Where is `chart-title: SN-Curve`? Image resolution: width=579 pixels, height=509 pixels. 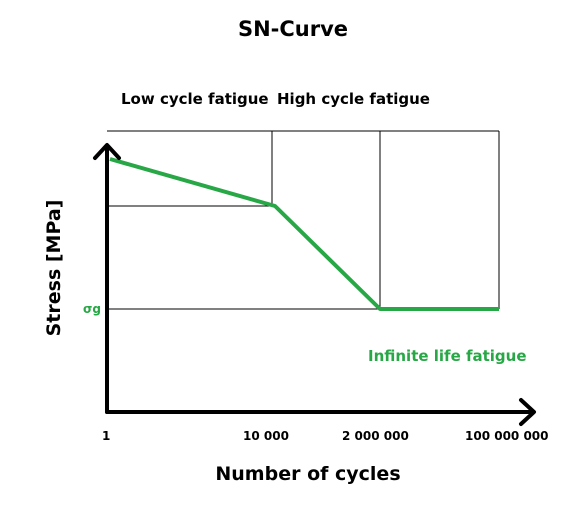
chart-title: SN-Curve is located at coordinates (293, 29).